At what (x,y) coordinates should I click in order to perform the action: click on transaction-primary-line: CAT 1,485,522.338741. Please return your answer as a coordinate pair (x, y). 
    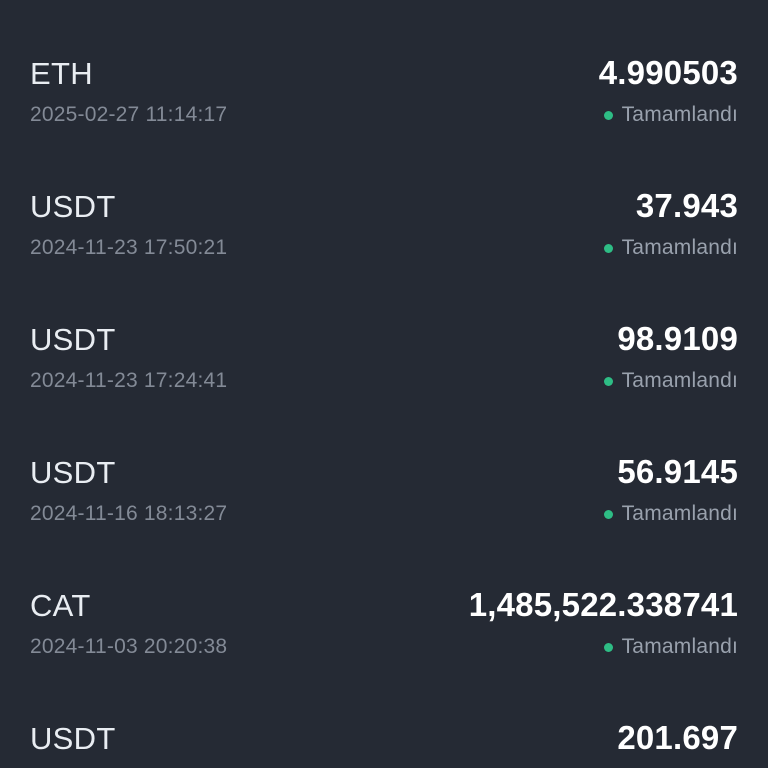
    Looking at the image, I should click on (384, 605).